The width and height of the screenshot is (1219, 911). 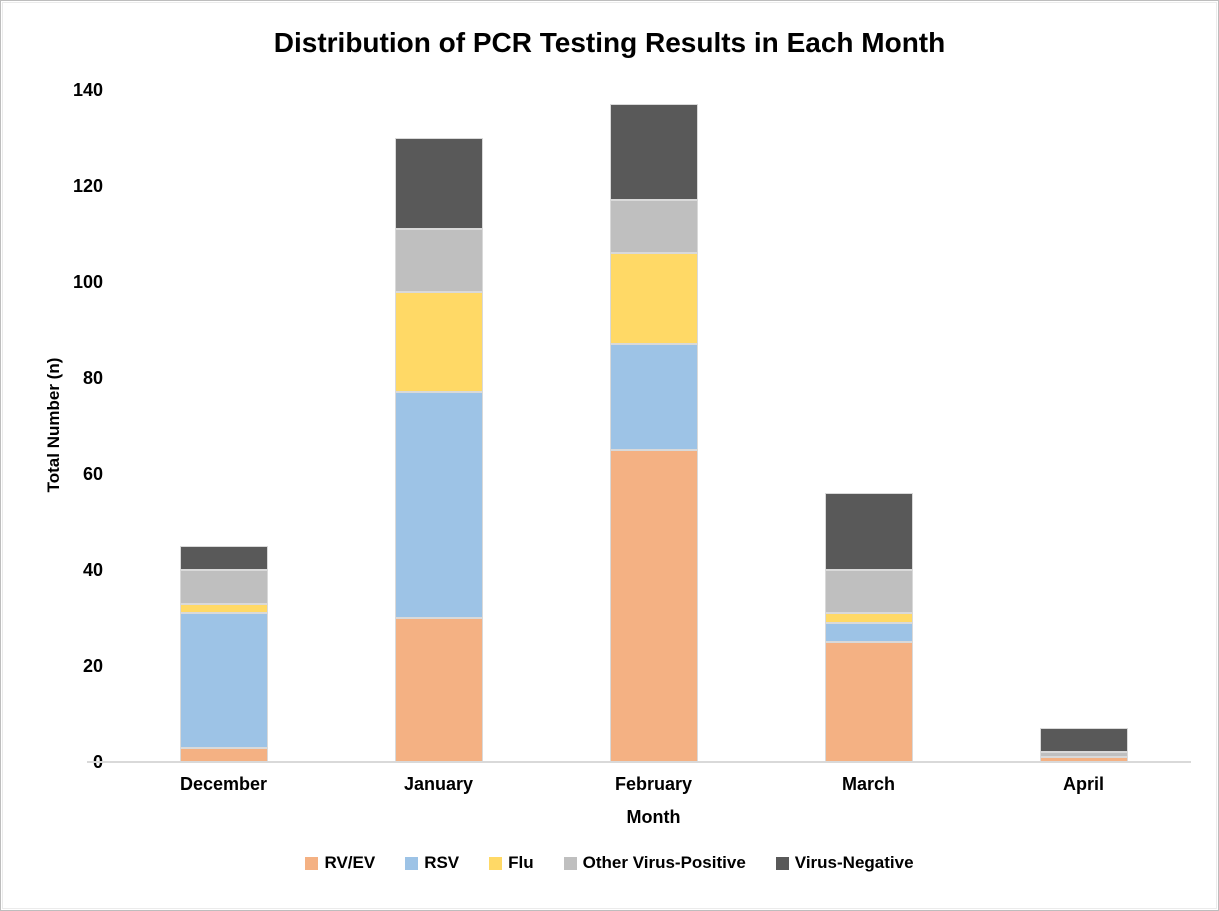 I want to click on x-axis-line, so click(x=639, y=762).